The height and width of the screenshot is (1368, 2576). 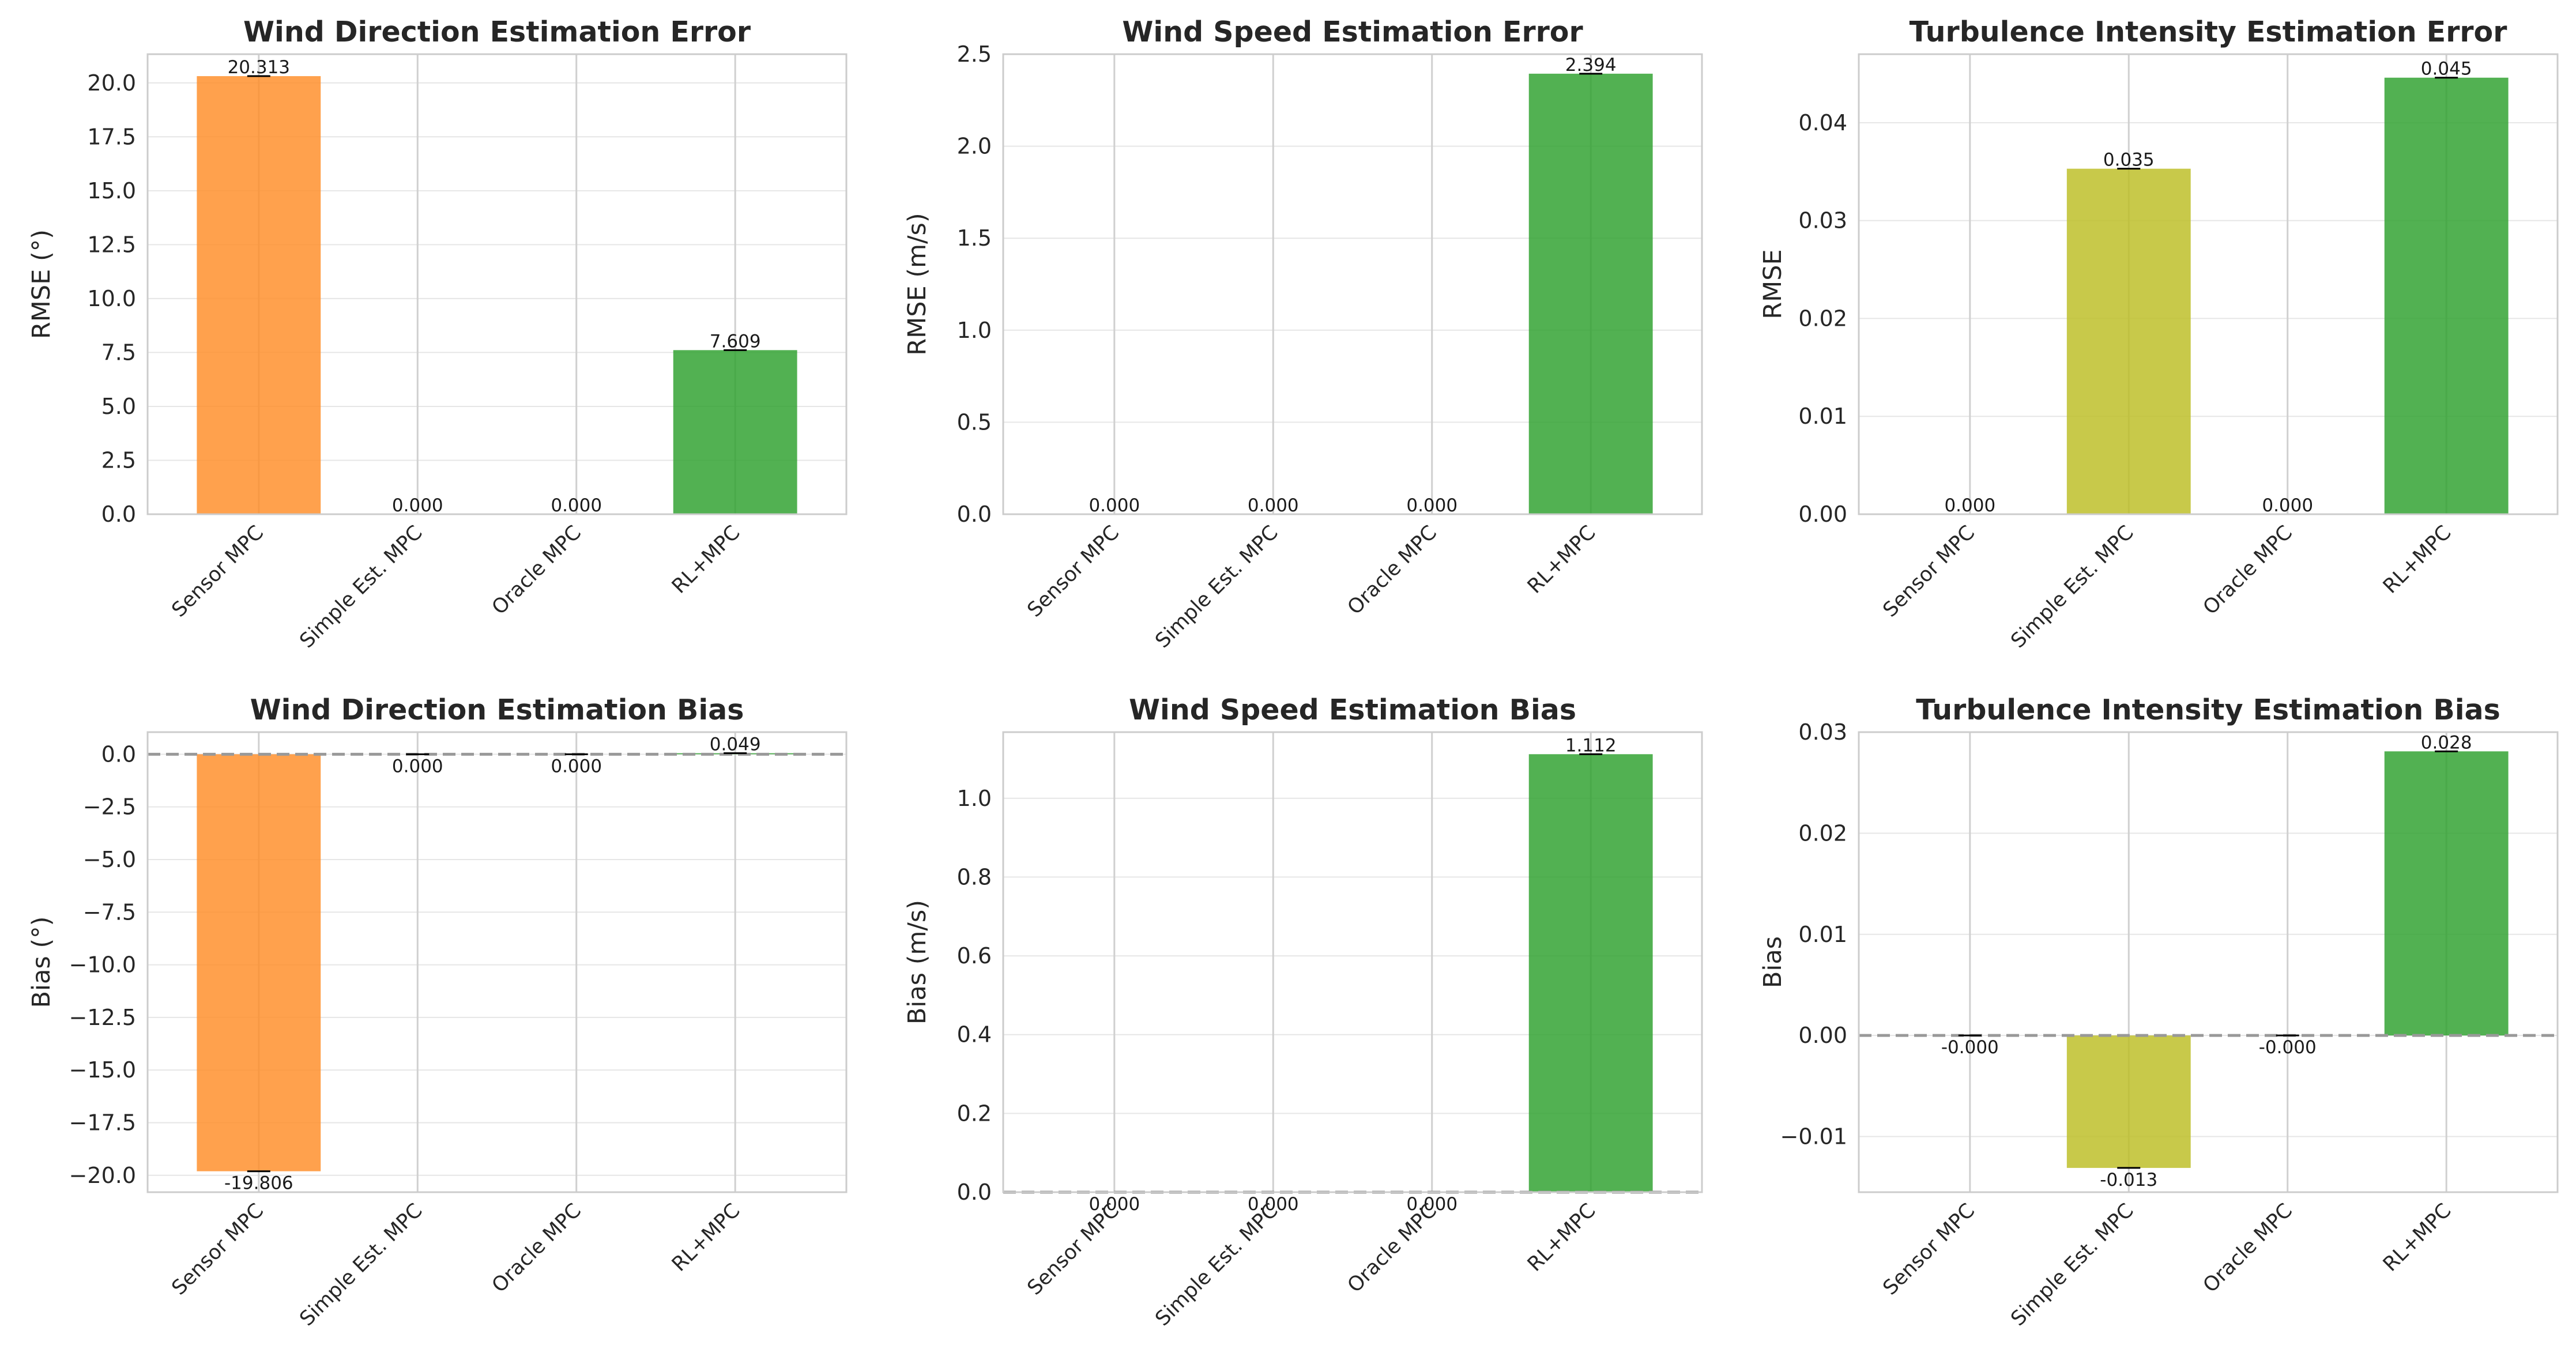 I want to click on y-tick-label: 0.04, so click(x=1822, y=123).